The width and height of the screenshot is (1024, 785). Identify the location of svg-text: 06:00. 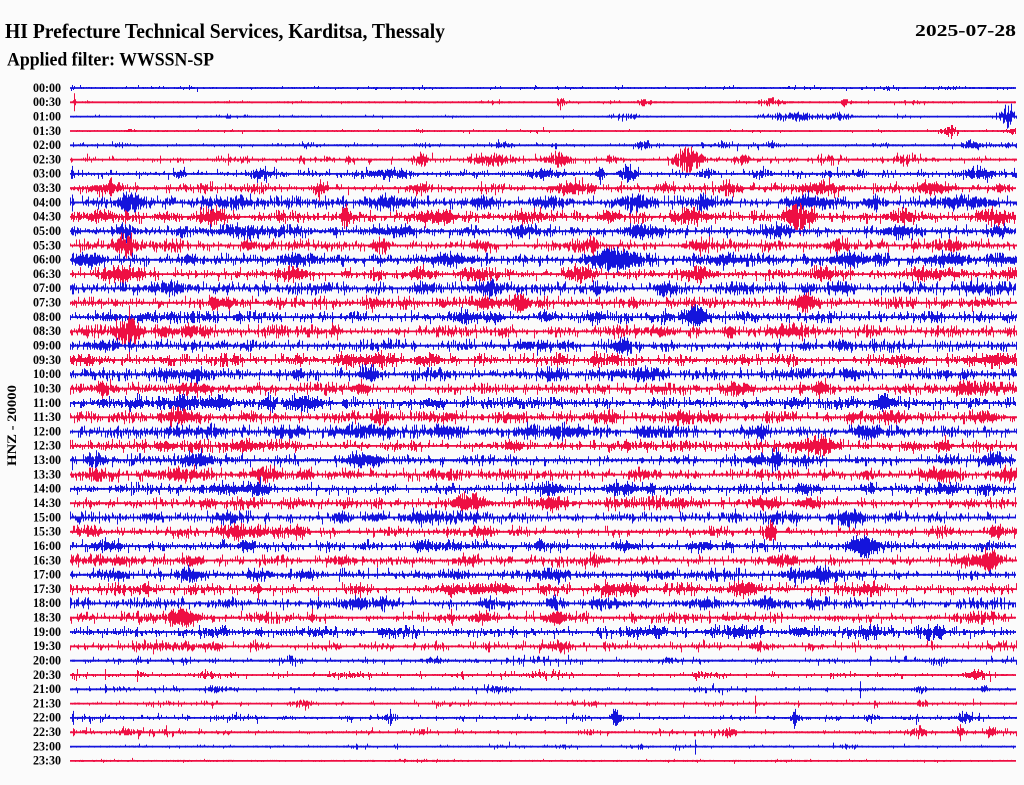
(47, 259).